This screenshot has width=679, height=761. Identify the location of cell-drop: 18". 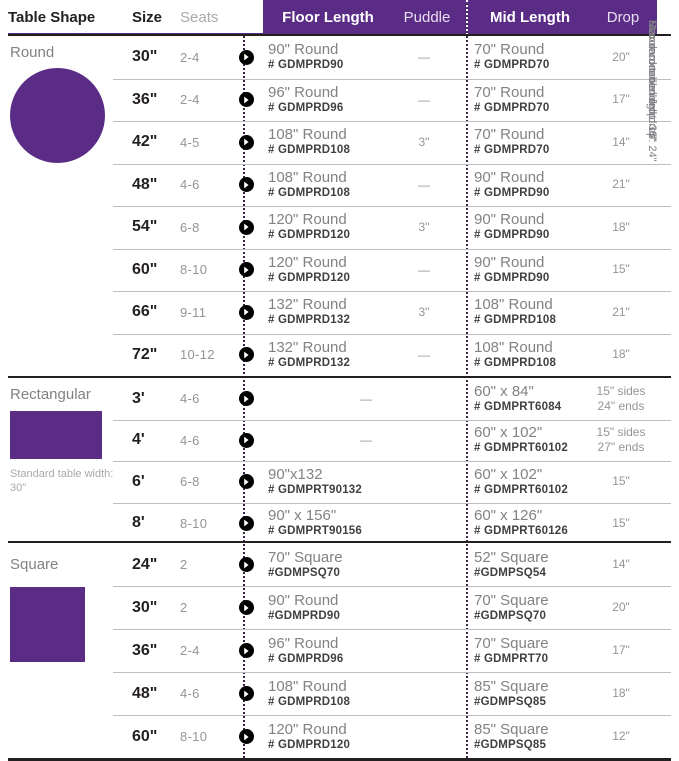
(621, 693).